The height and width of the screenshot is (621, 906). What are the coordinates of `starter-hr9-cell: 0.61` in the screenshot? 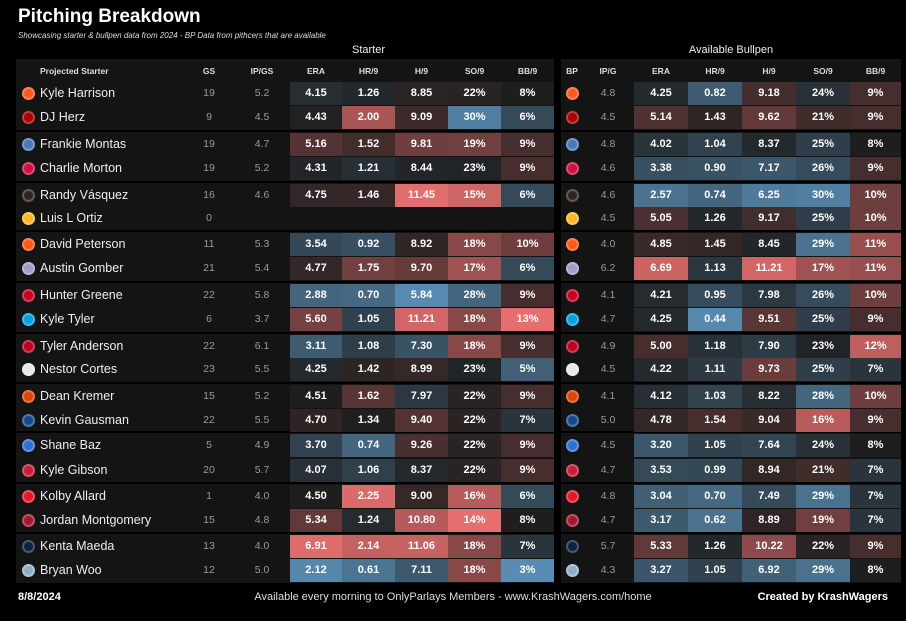 It's located at (368, 570).